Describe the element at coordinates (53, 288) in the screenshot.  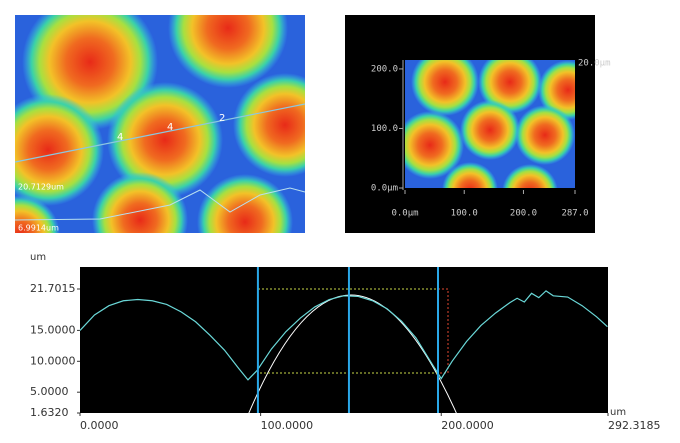
I see `y-tick-label: 21.7015` at that location.